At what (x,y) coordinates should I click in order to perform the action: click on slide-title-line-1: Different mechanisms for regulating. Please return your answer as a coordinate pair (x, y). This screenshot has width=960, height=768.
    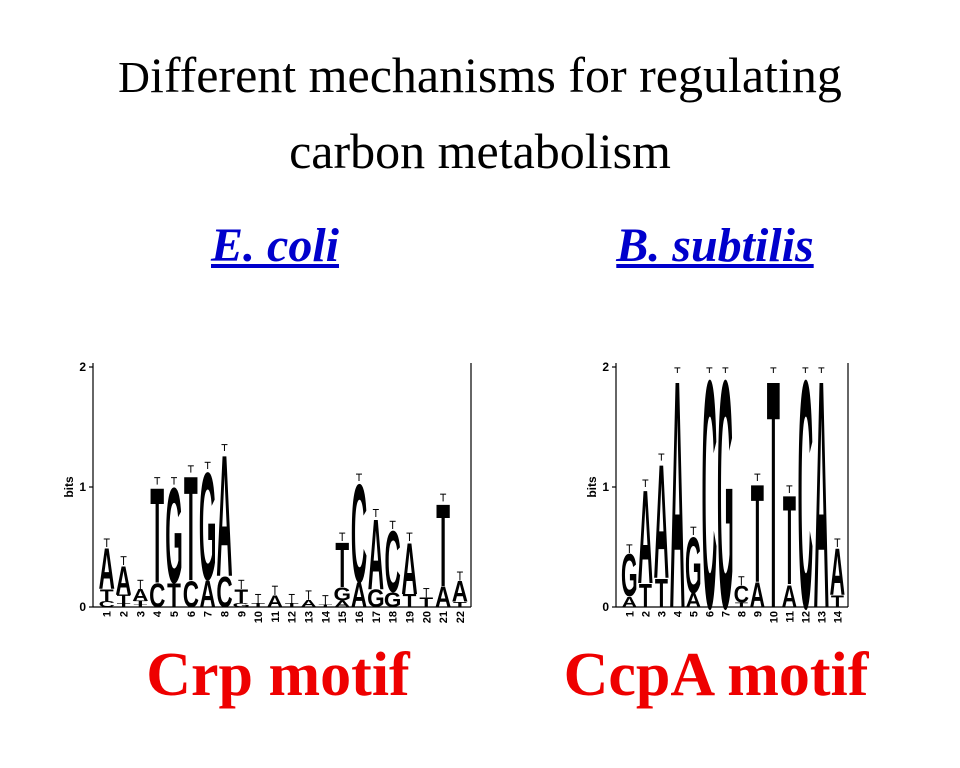
    Looking at the image, I should click on (480, 76).